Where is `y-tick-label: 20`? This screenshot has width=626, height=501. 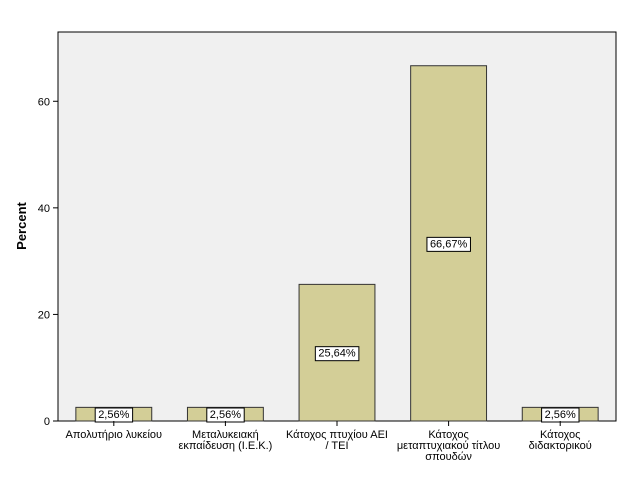
y-tick-label: 20 is located at coordinates (44, 315).